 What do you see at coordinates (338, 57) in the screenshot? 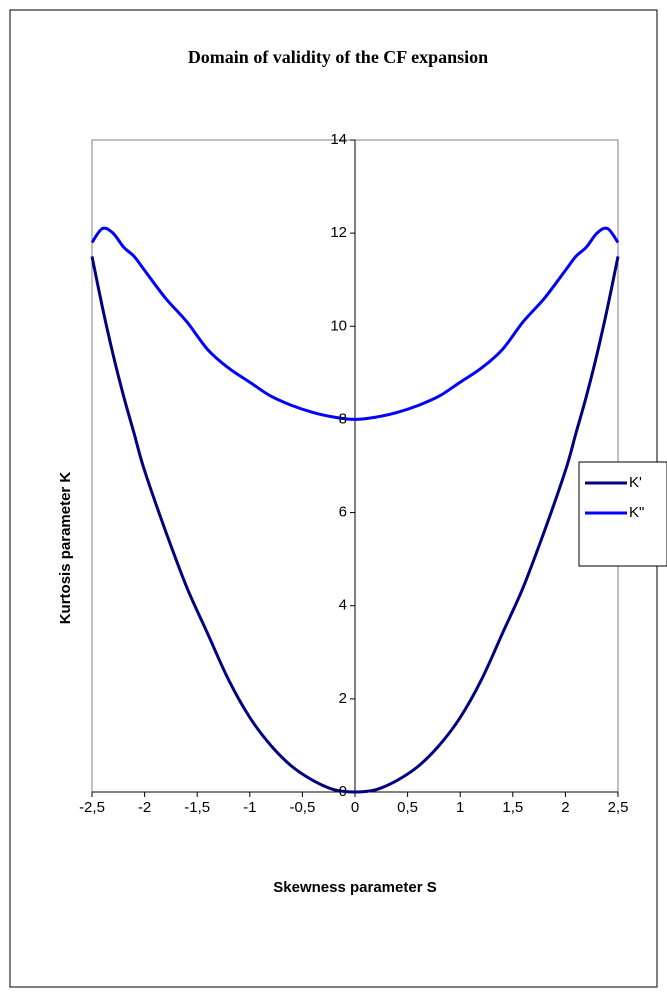
I see `chart-title: Domain of validity of the CF expansion` at bounding box center [338, 57].